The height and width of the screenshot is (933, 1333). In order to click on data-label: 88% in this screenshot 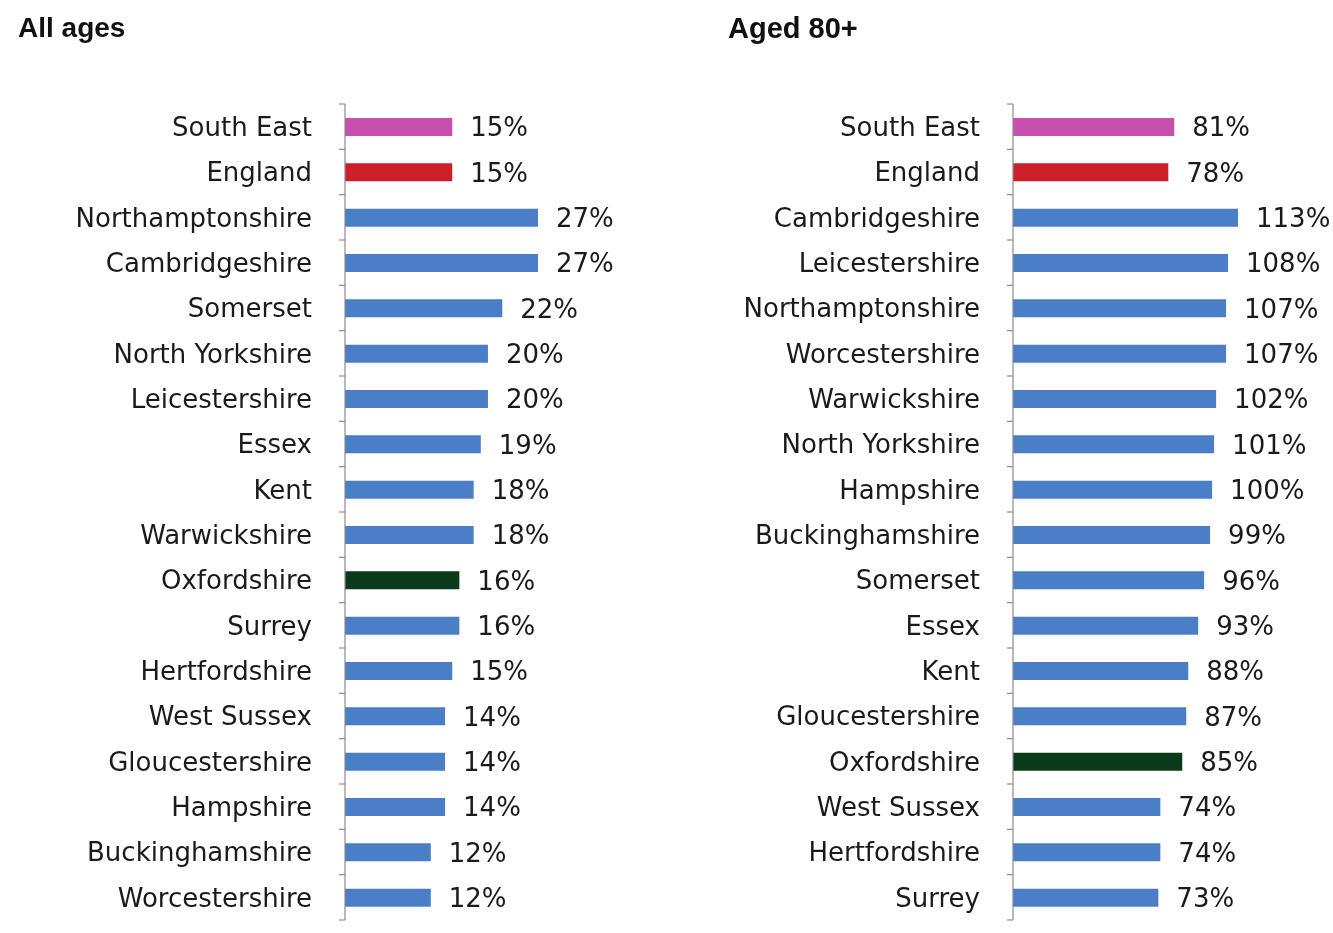, I will do `click(1235, 671)`.